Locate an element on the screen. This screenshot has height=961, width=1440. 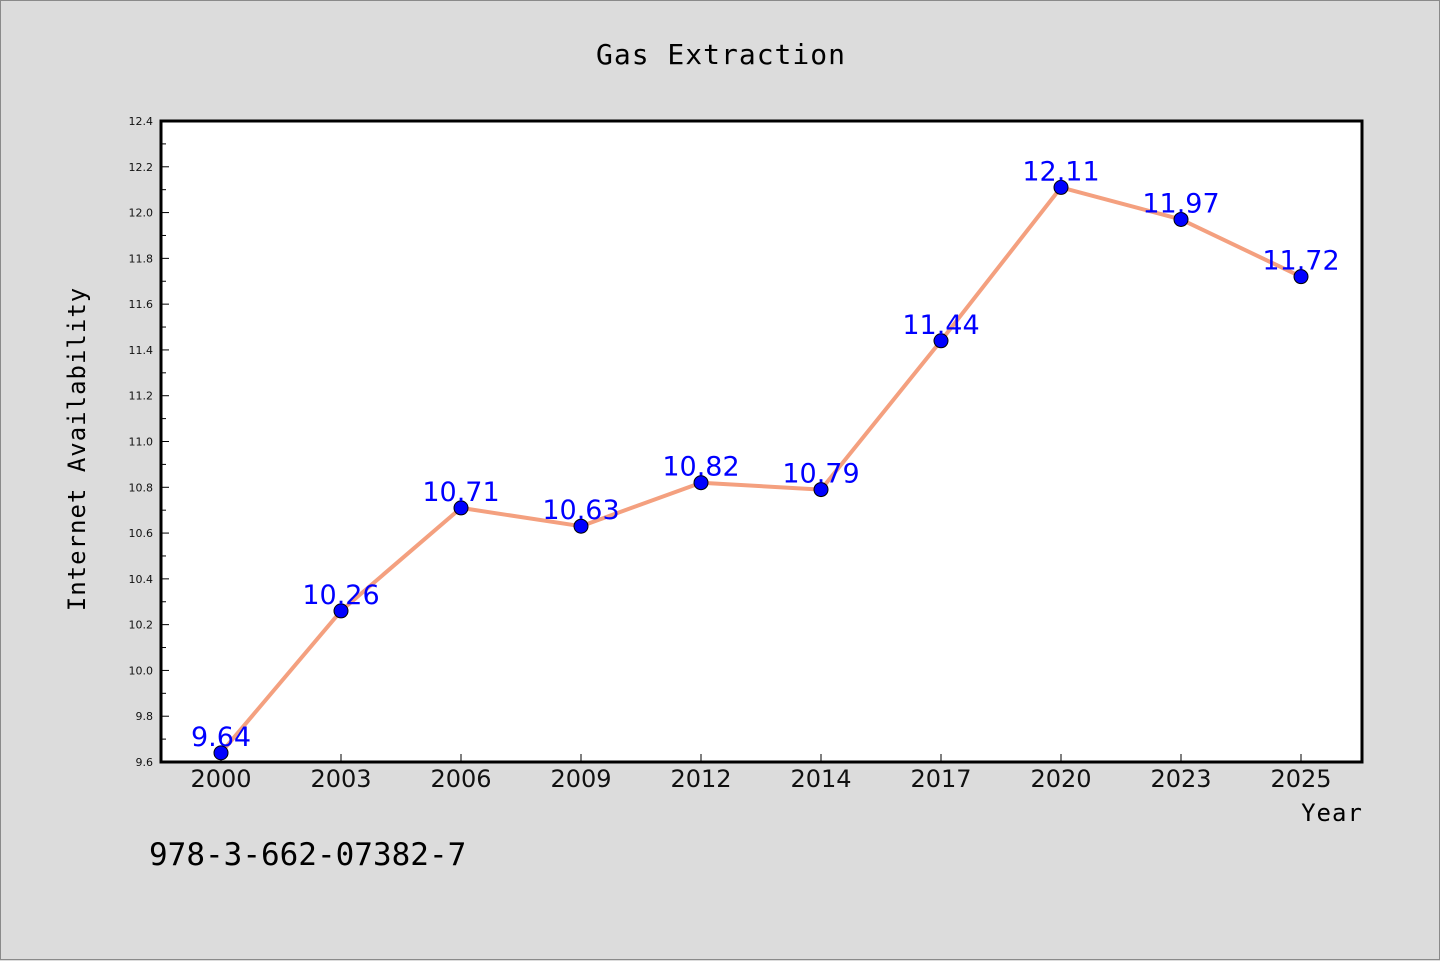
data-label: 10.71 is located at coordinates (460, 492).